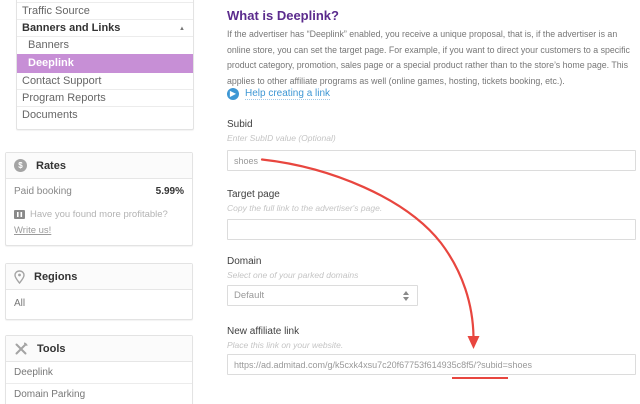 This screenshot has height=404, width=640. I want to click on rate-label: Paid booking, so click(43, 191).